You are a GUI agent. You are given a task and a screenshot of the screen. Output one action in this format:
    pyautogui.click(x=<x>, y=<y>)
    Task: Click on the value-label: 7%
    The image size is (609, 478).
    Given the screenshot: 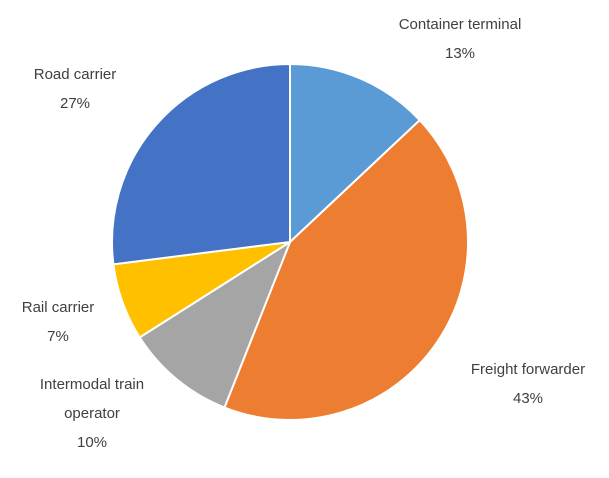 What is the action you would take?
    pyautogui.click(x=58, y=336)
    